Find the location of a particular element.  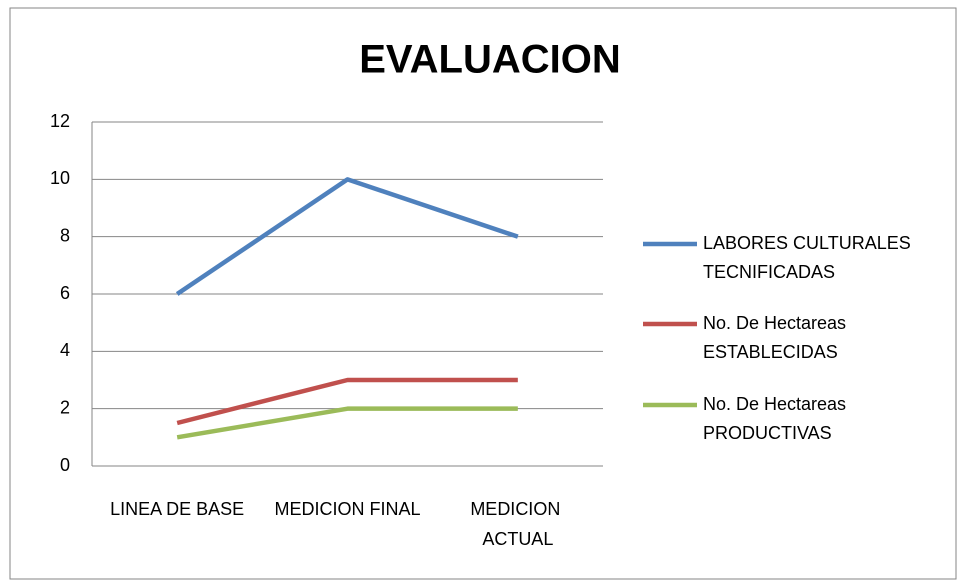

x-tick-label: MEDICION ACTUAL is located at coordinates (517, 524).